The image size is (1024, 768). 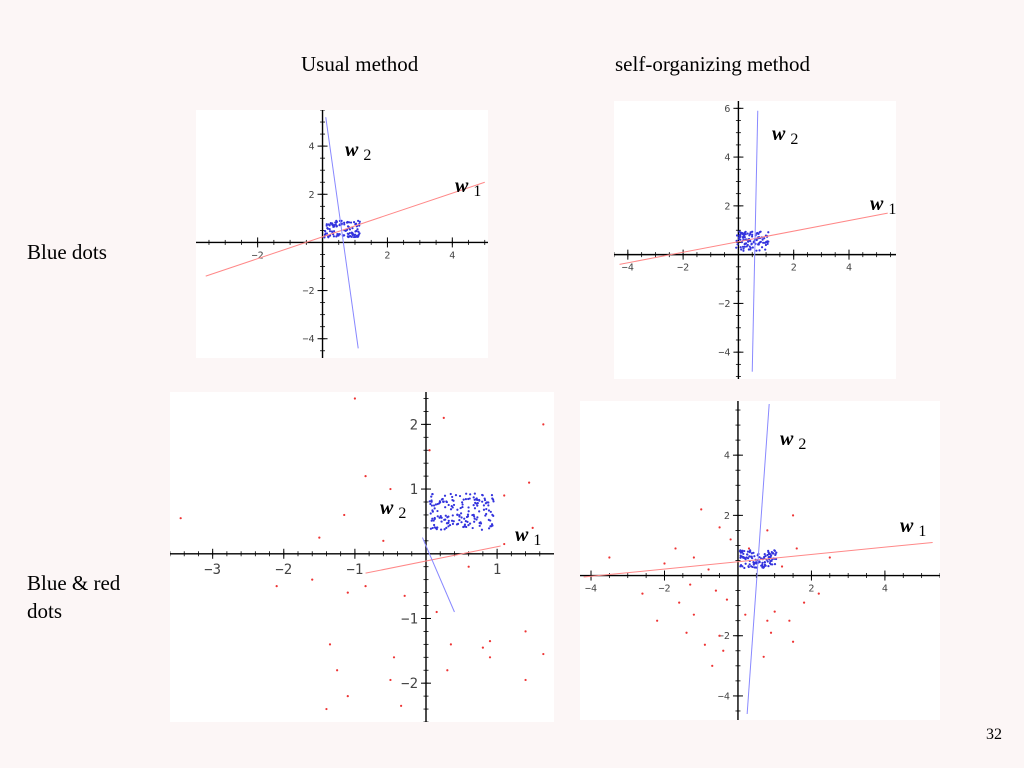 I want to click on x-tick-label: 4, so click(x=849, y=268).